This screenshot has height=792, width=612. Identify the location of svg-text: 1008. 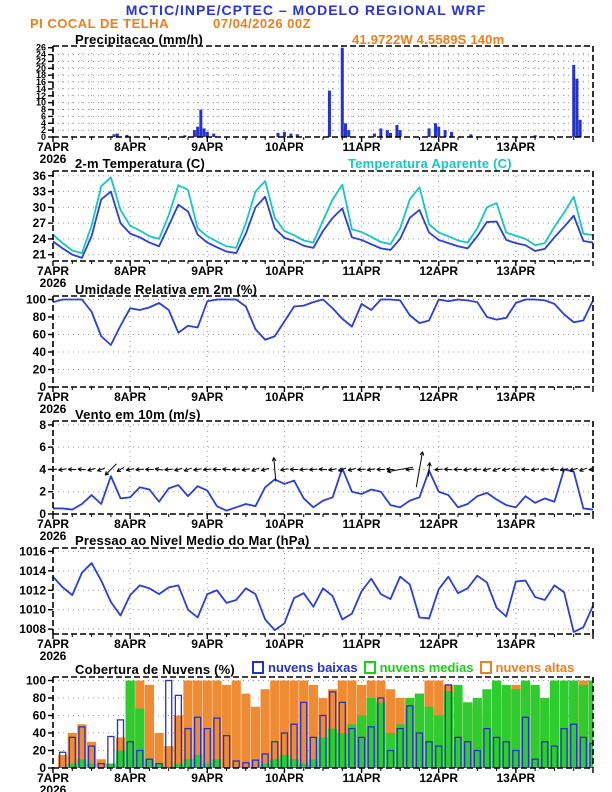
(32, 629).